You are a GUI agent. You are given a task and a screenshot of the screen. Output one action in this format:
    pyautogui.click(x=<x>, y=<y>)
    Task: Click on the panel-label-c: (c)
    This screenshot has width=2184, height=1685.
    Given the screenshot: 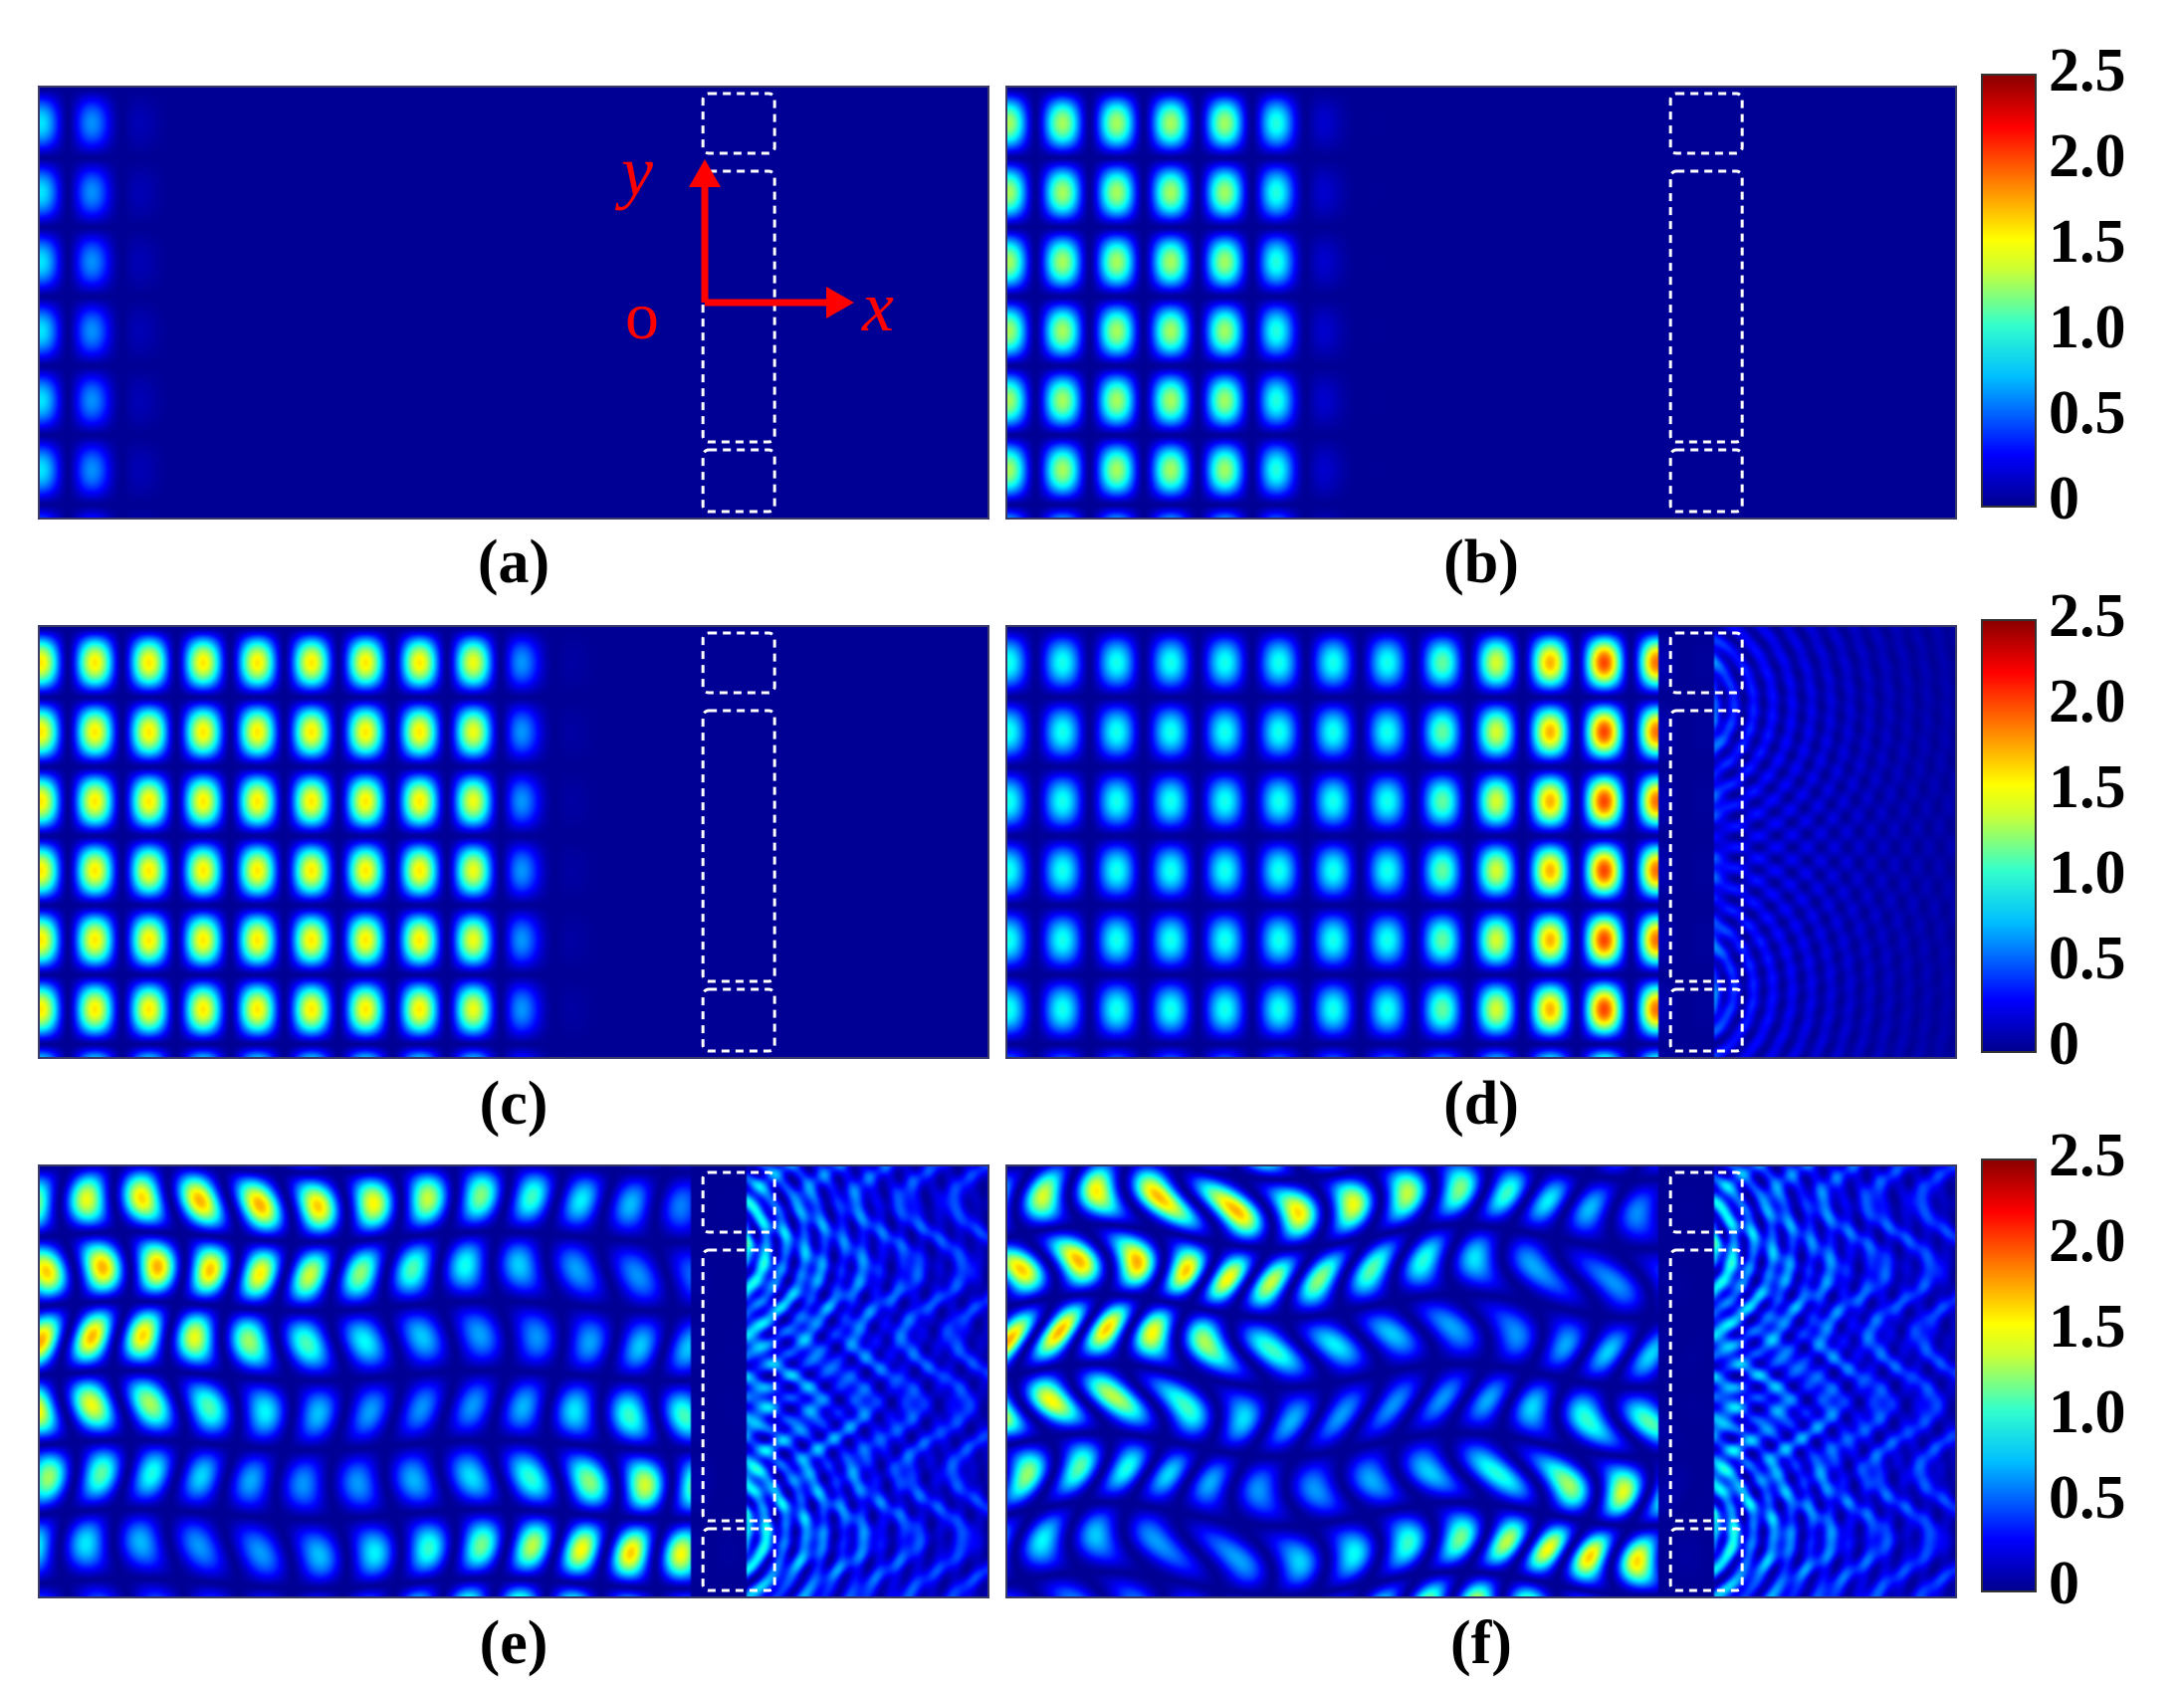 What is the action you would take?
    pyautogui.click(x=513, y=1104)
    